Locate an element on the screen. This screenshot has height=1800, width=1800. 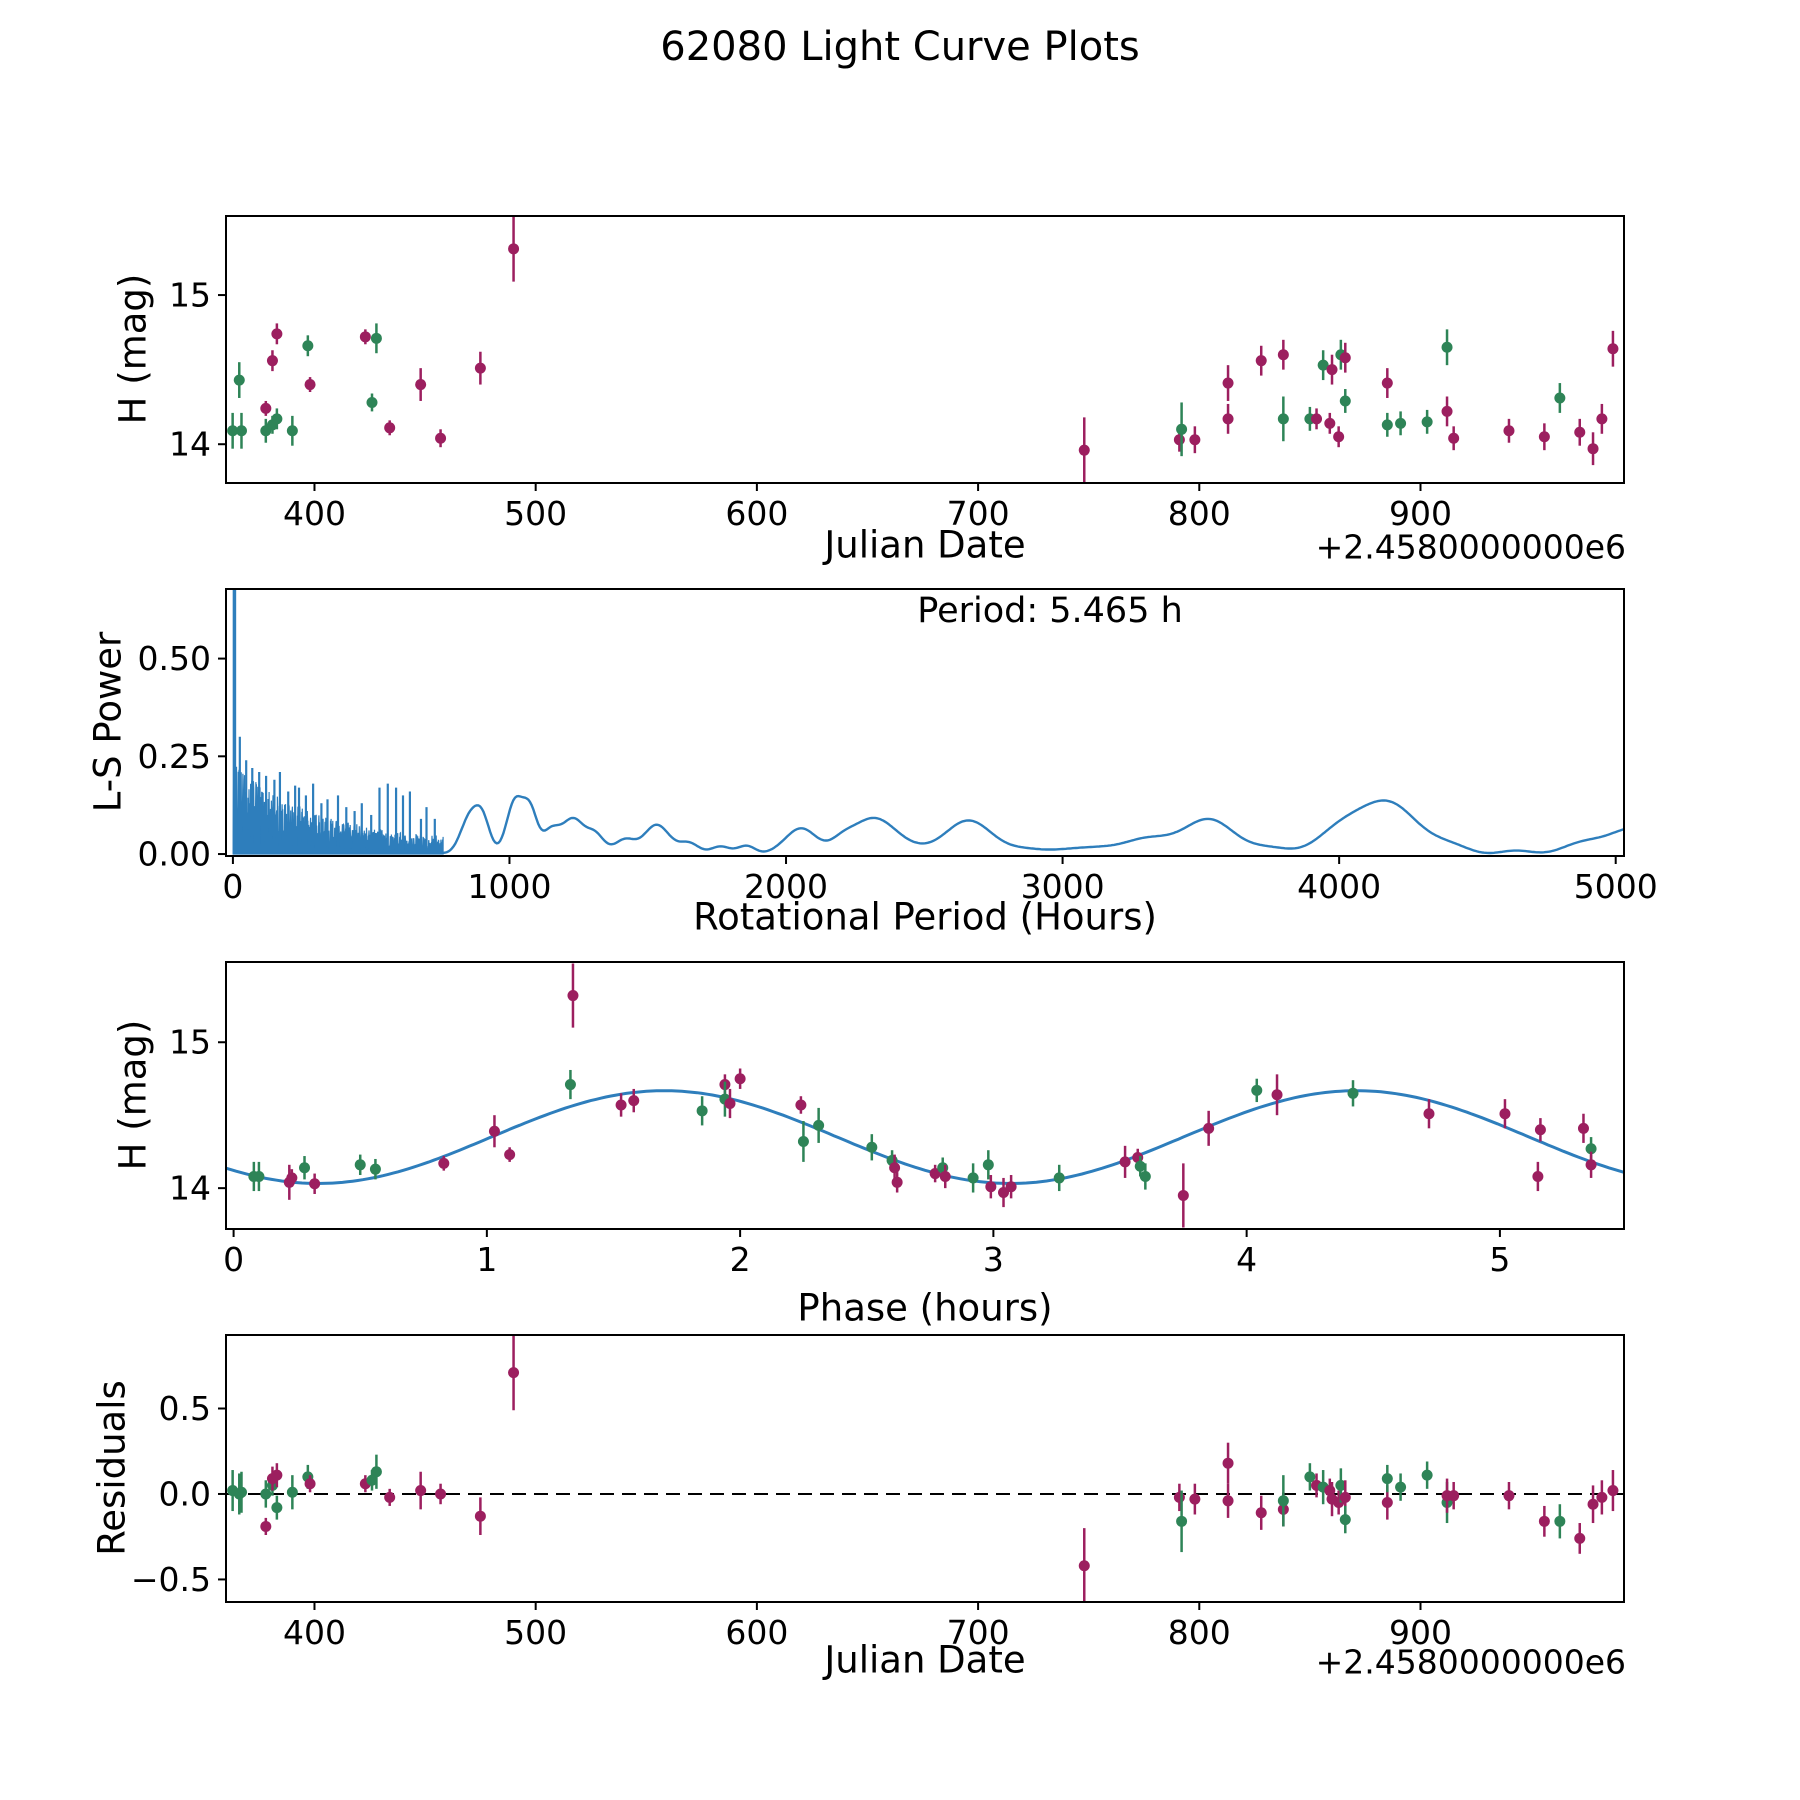
x-tick-label: 600 is located at coordinates (756, 513).